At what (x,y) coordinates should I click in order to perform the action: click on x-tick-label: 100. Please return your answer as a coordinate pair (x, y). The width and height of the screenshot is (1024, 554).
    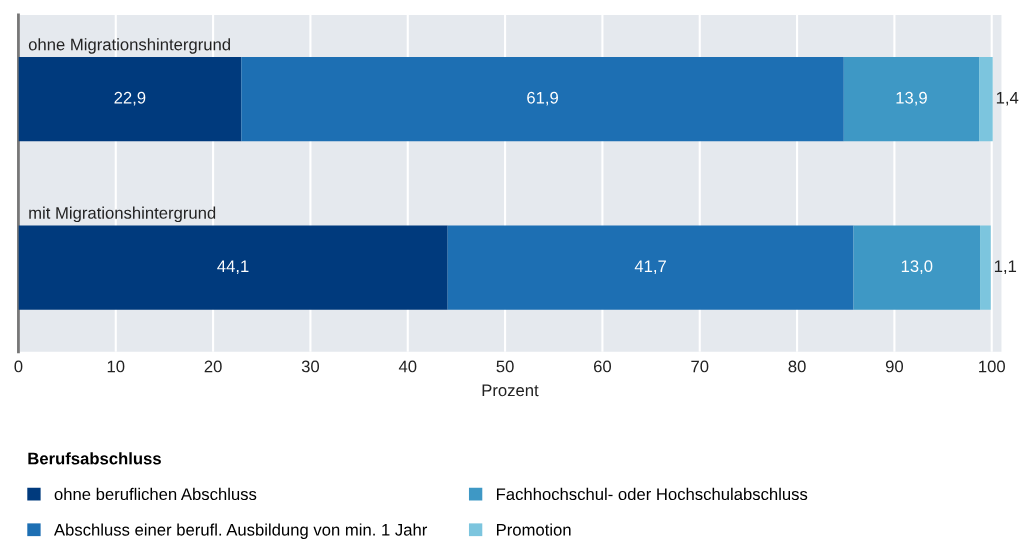
    Looking at the image, I should click on (992, 366).